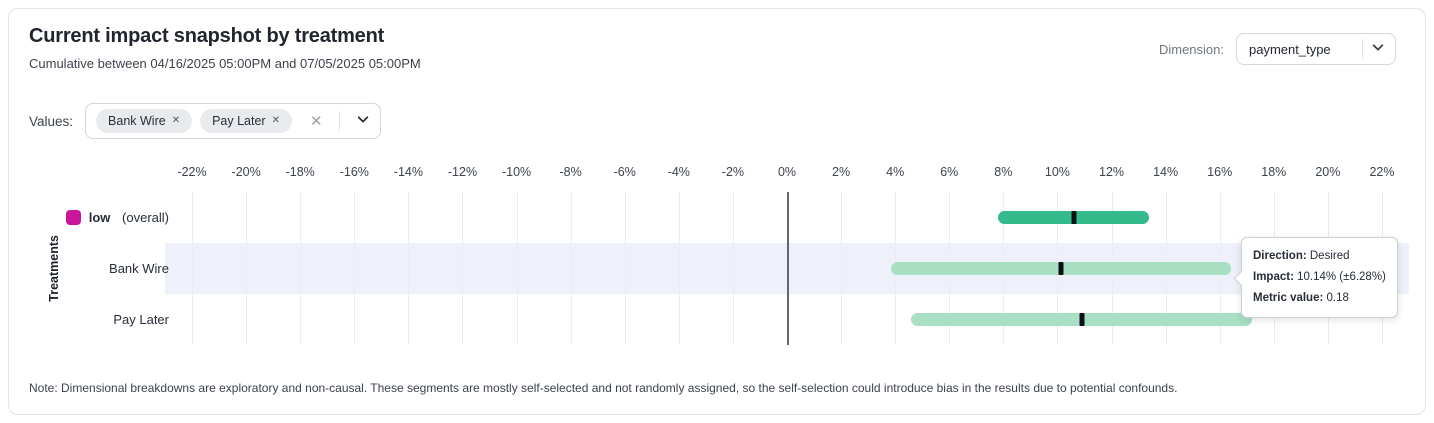 The height and width of the screenshot is (423, 1434). What do you see at coordinates (139, 268) in the screenshot?
I see `row-label: Bank Wire` at bounding box center [139, 268].